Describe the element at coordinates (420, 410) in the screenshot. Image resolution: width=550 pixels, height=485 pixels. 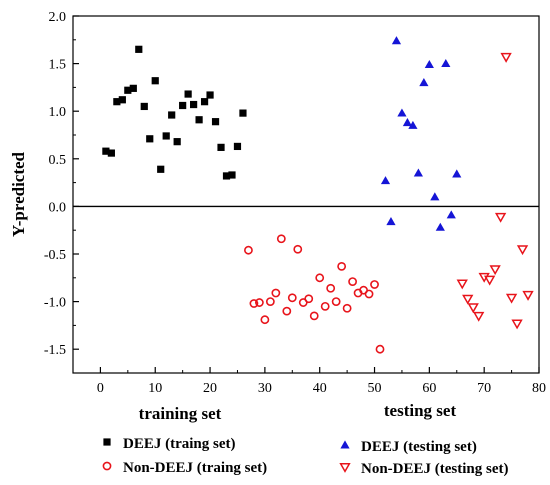
I see `x-axis-title-testing: testing set` at that location.